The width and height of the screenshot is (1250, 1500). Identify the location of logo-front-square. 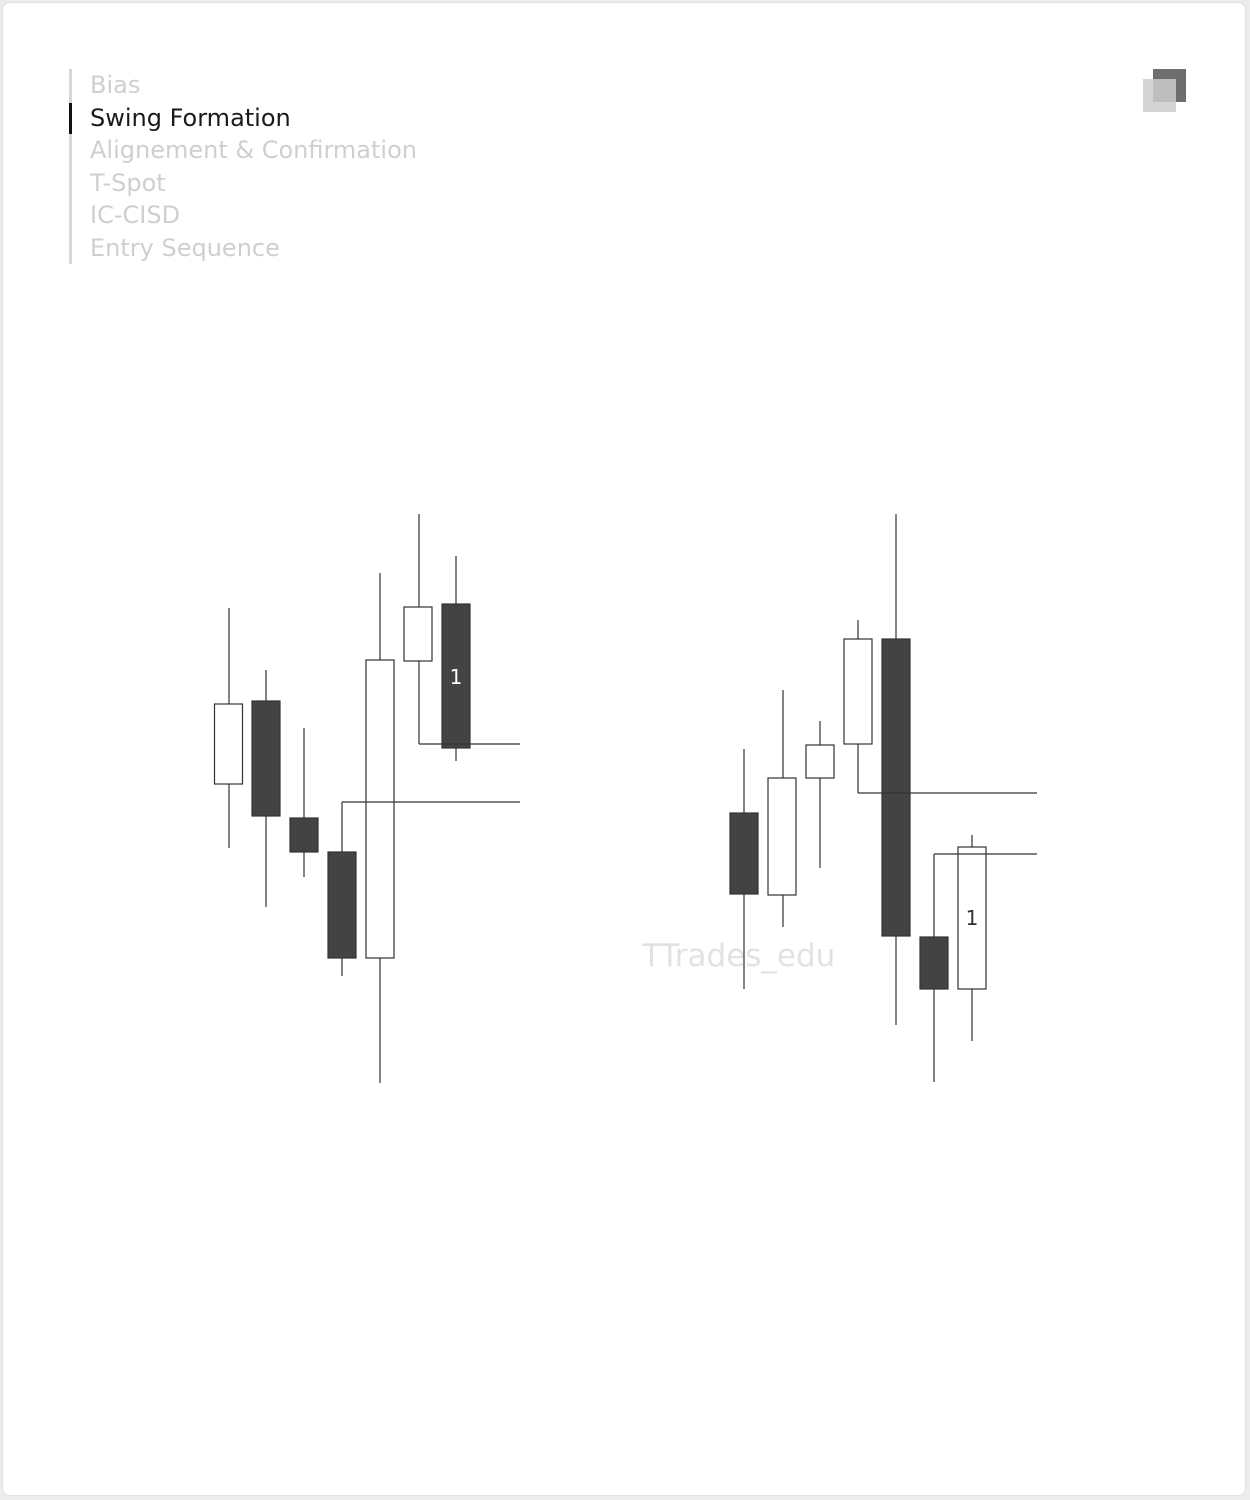
(1159, 95).